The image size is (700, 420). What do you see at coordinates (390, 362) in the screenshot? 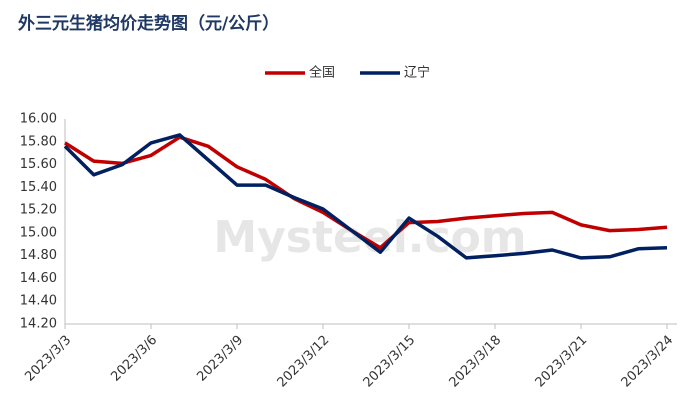
I see `x-tick-label: 2023/3/15` at bounding box center [390, 362].